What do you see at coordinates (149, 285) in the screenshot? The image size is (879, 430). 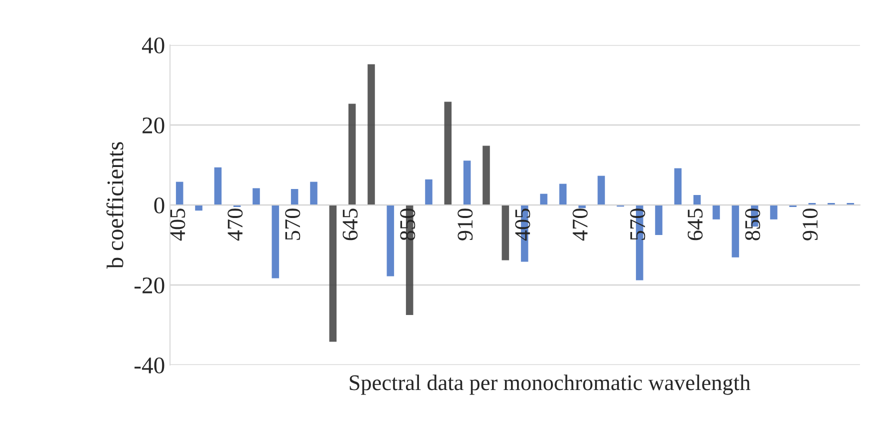 I see `y-tick-label: -20` at bounding box center [149, 285].